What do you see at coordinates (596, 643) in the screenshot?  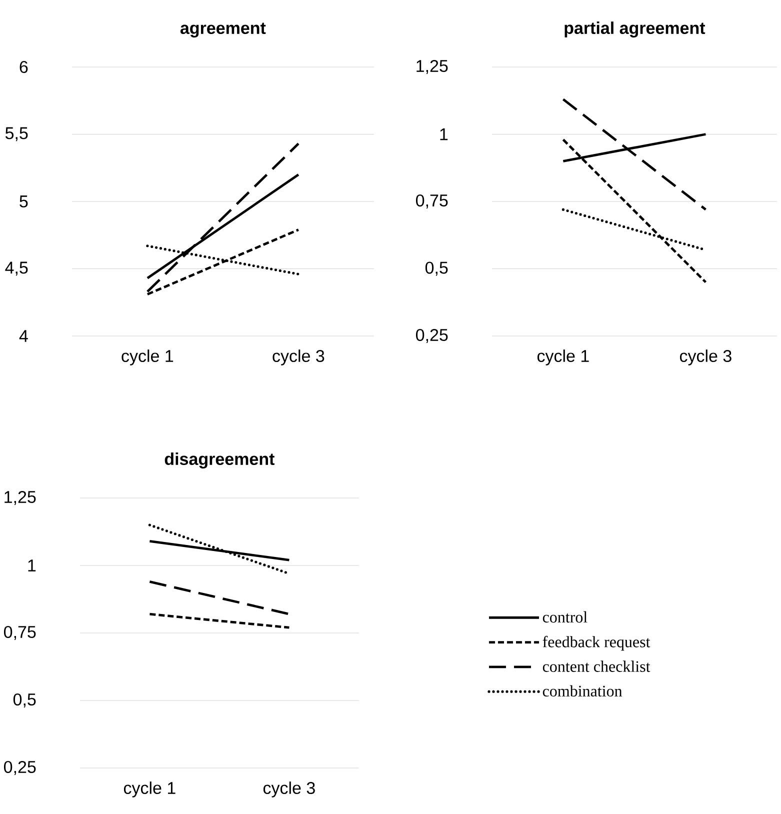 I see `legend-label: feedback request` at bounding box center [596, 643].